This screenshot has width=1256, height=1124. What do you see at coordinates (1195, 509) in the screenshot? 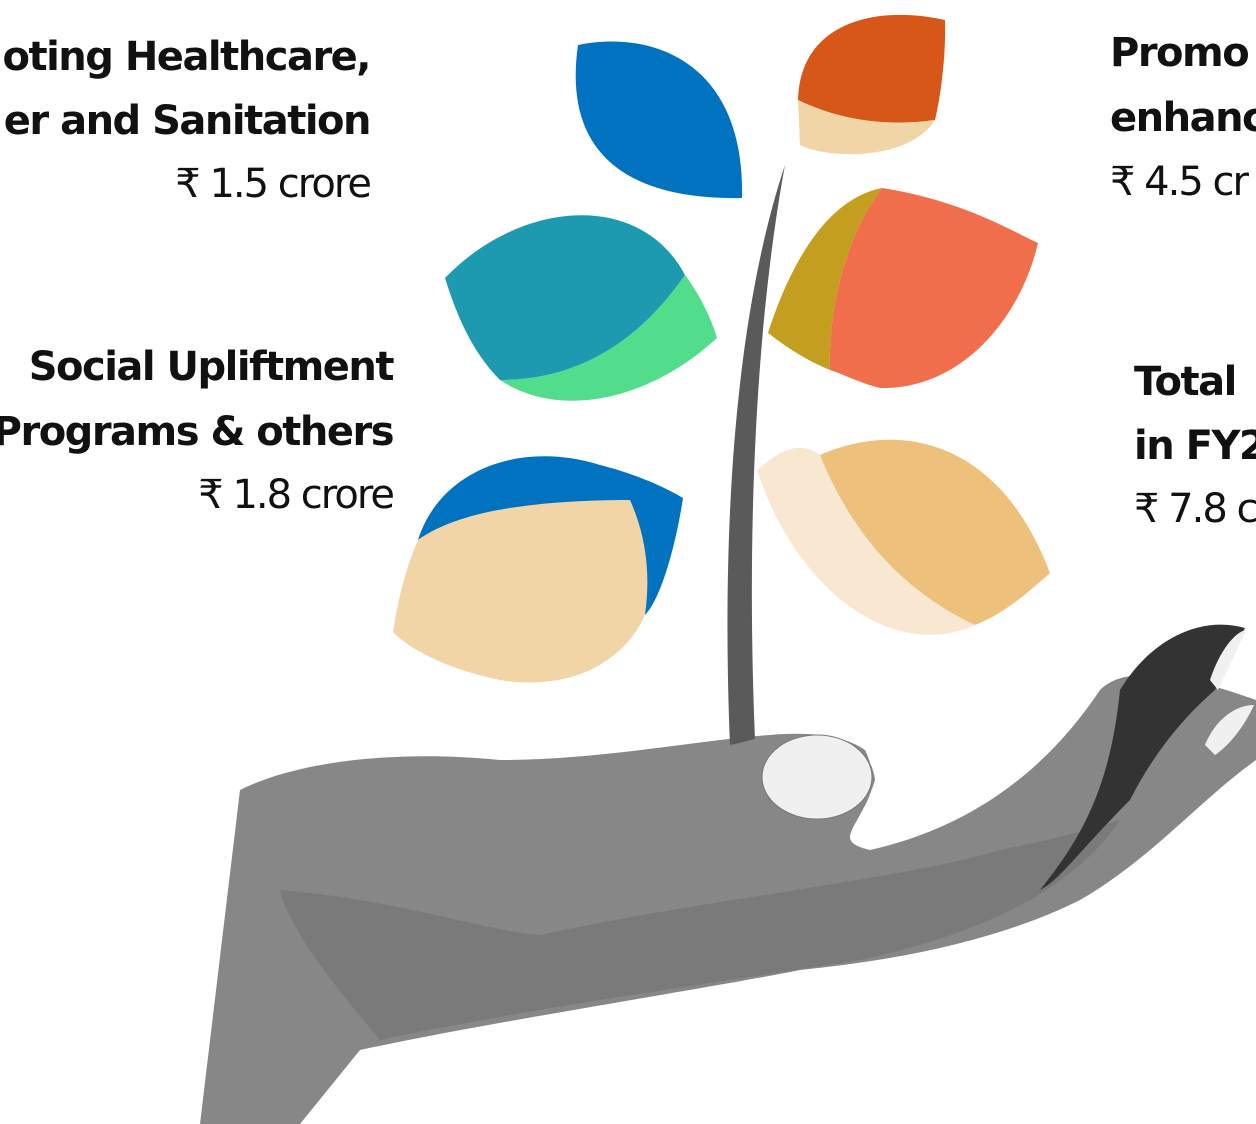
I see `label-amount: ₹ 7.8 c` at bounding box center [1195, 509].